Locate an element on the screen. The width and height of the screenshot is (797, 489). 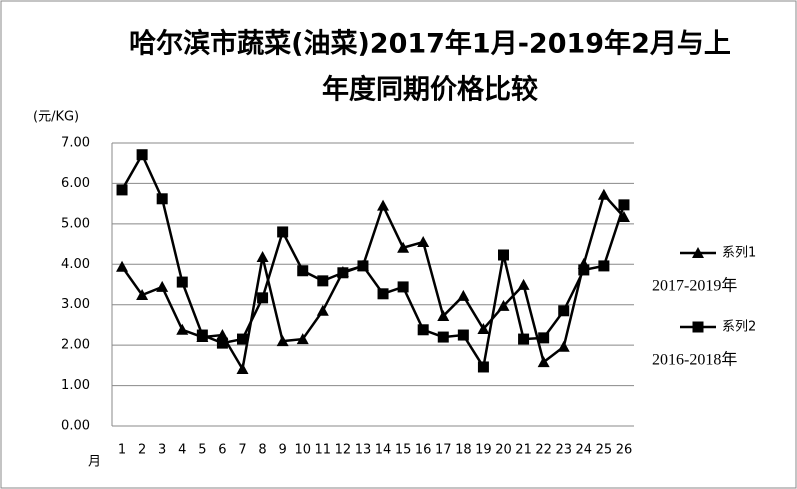
y-tick-label: 1.00 is located at coordinates (75, 385).